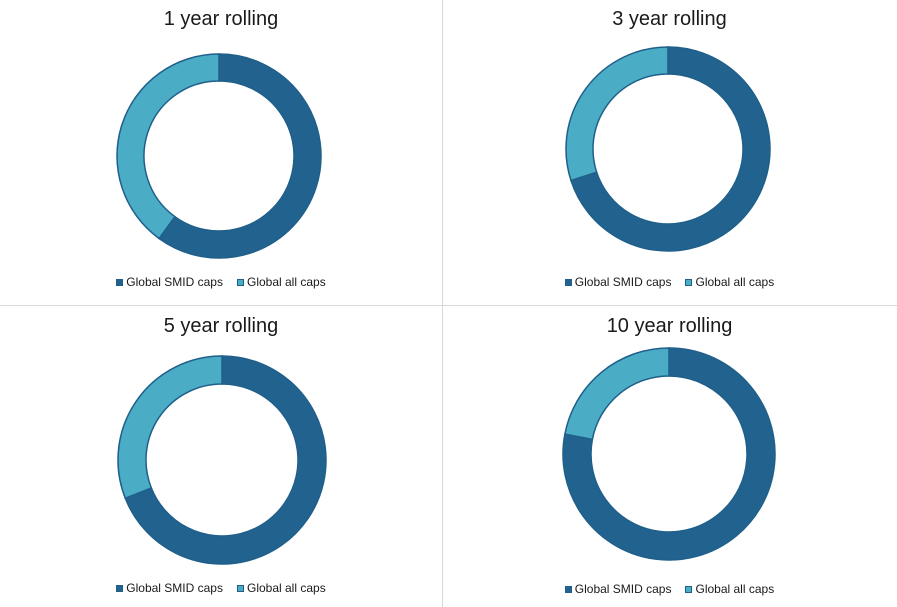 Image resolution: width=897 pixels, height=607 pixels. What do you see at coordinates (221, 19) in the screenshot?
I see `chart-title: 1 year rolling` at bounding box center [221, 19].